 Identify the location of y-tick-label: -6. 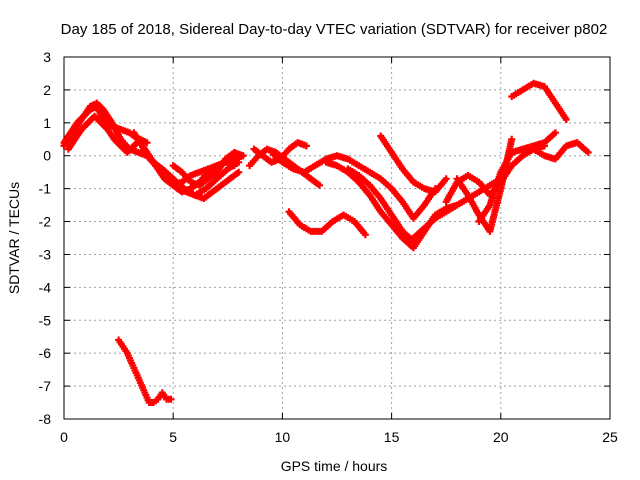
(45, 353).